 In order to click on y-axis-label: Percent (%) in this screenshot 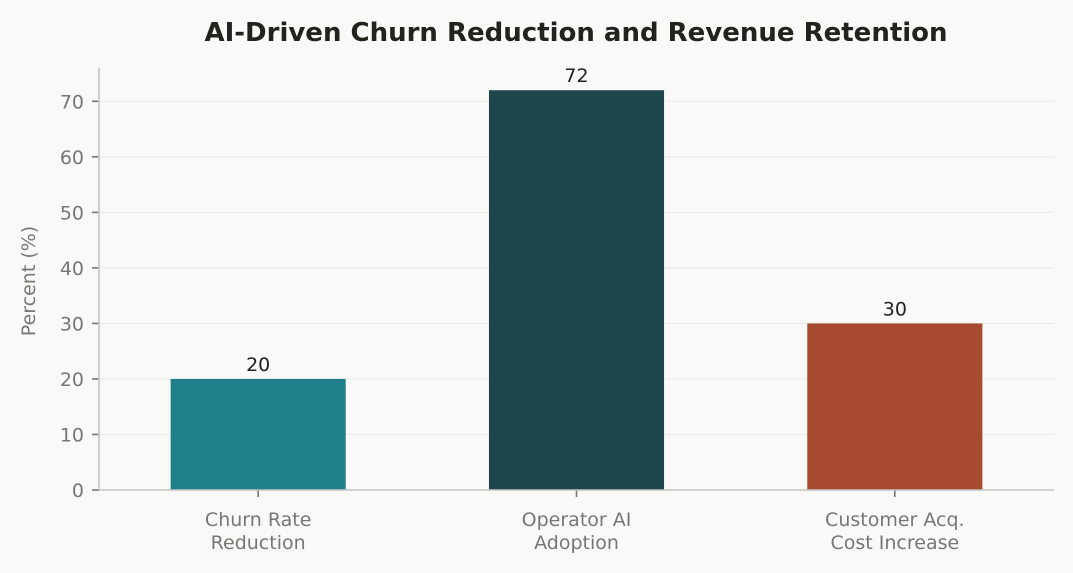, I will do `click(29, 281)`.